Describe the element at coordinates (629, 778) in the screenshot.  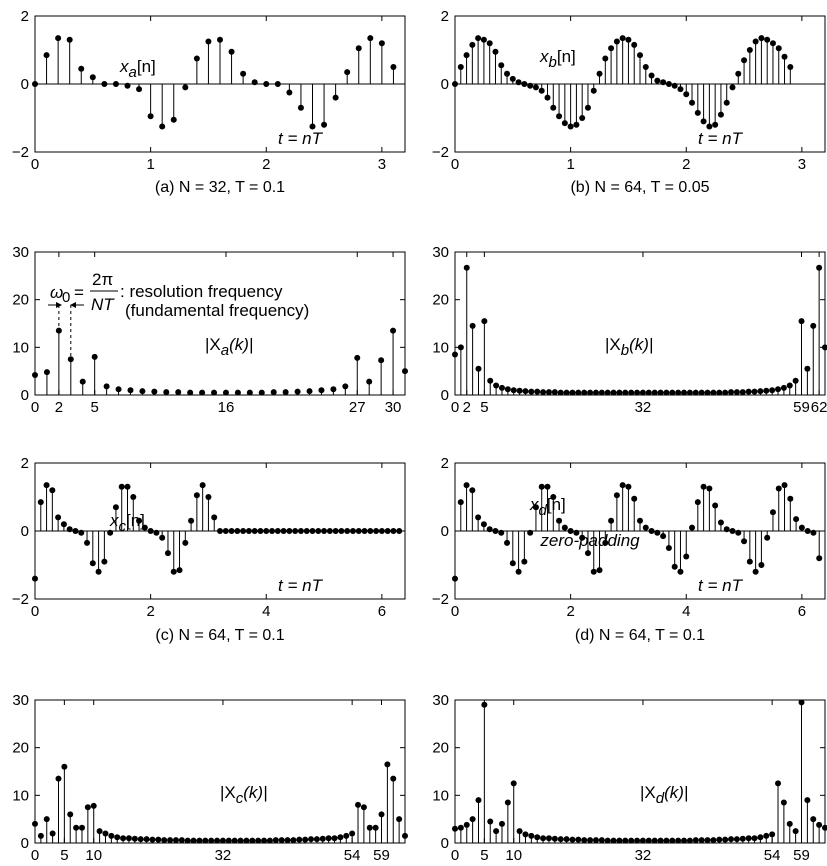
I see `panel-Xd: 0 10 20 30 0 5 10 32 54 59 |Xd(k)|` at that location.